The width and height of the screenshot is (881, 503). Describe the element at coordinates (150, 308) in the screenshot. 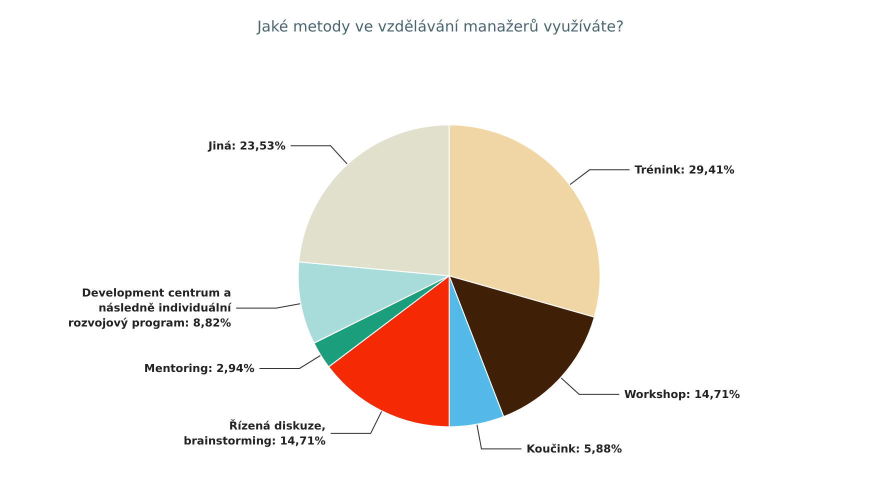

I see `slice-label: Development centrum a následně individuální rozvojový program: 8,82%` at that location.